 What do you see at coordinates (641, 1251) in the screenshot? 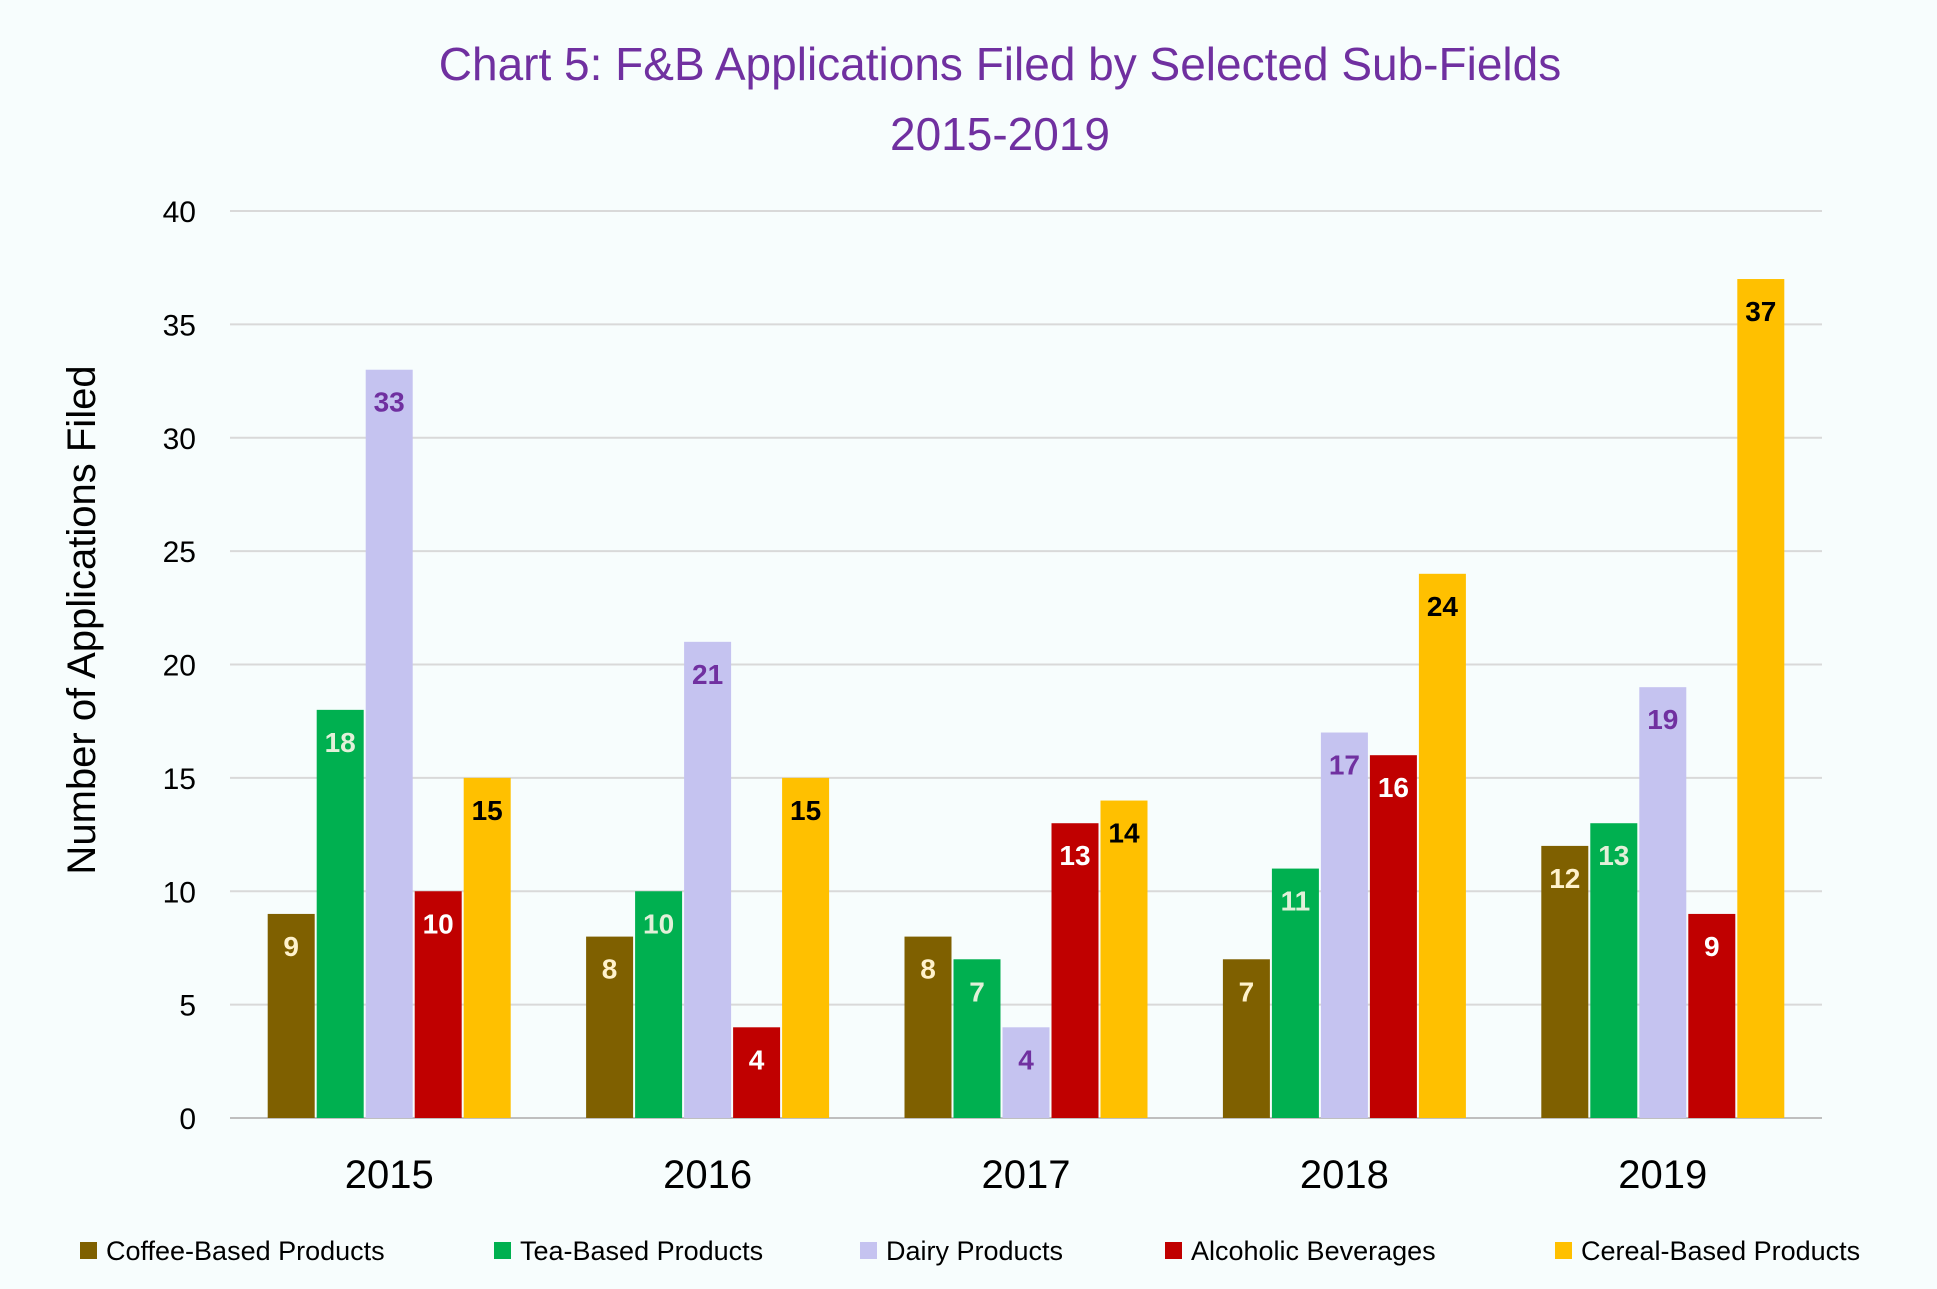
I see `legend-label: Tea-Based Products` at bounding box center [641, 1251].